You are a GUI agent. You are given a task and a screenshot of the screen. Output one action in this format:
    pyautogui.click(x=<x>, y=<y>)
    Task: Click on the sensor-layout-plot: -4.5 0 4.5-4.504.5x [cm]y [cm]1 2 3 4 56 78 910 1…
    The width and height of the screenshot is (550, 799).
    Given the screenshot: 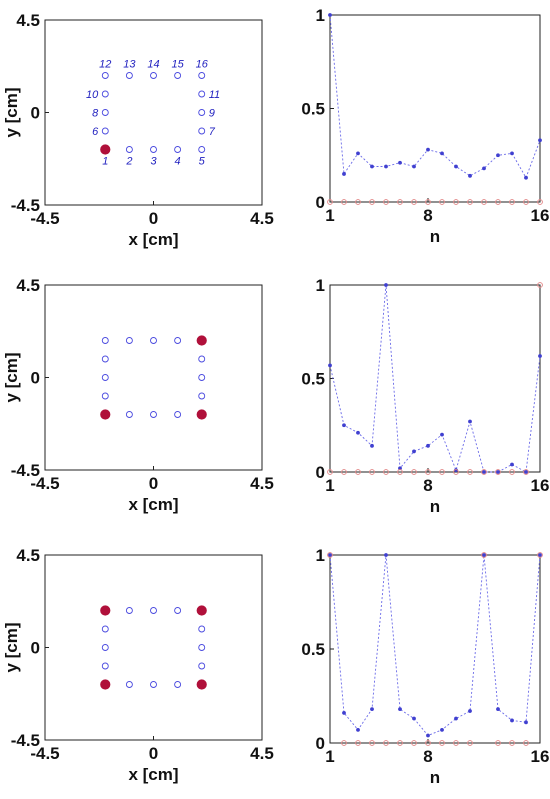 What is the action you would take?
    pyautogui.click(x=138, y=130)
    